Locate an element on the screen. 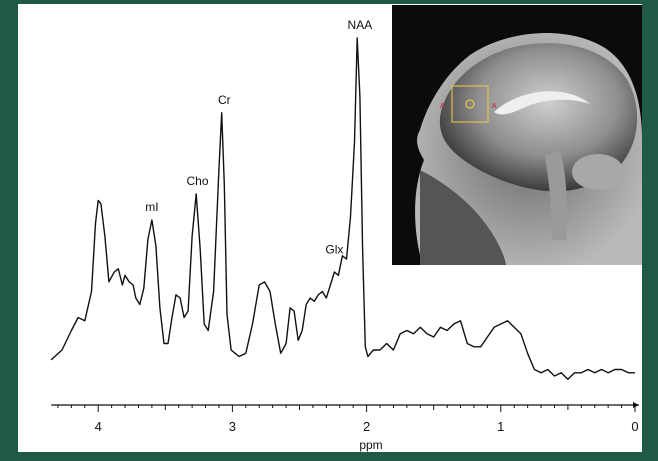 This screenshot has height=461, width=658. x-tick-label: 0 is located at coordinates (634, 426).